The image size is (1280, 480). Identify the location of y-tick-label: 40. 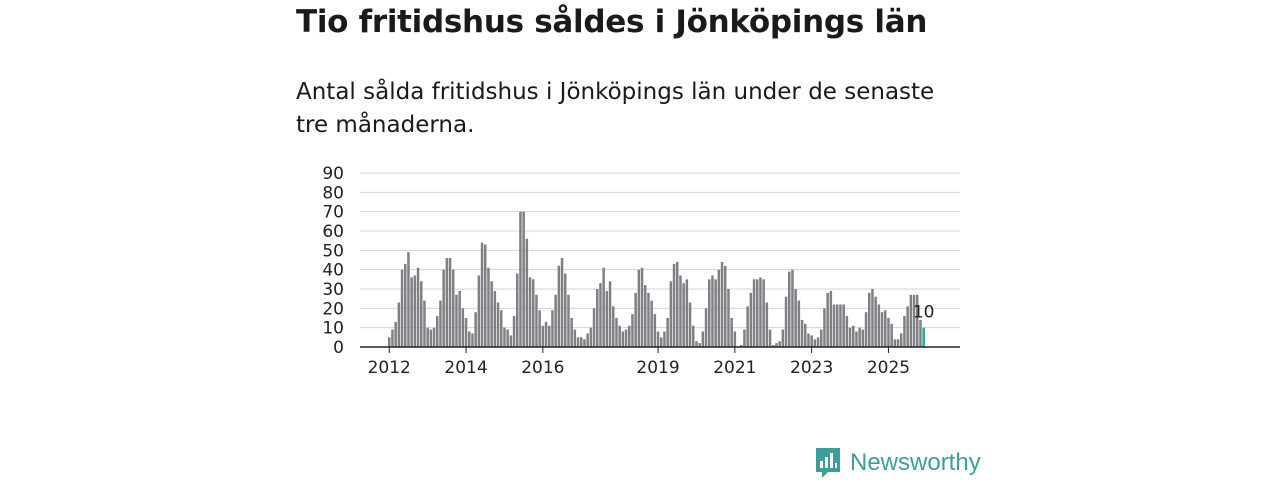
(333, 271).